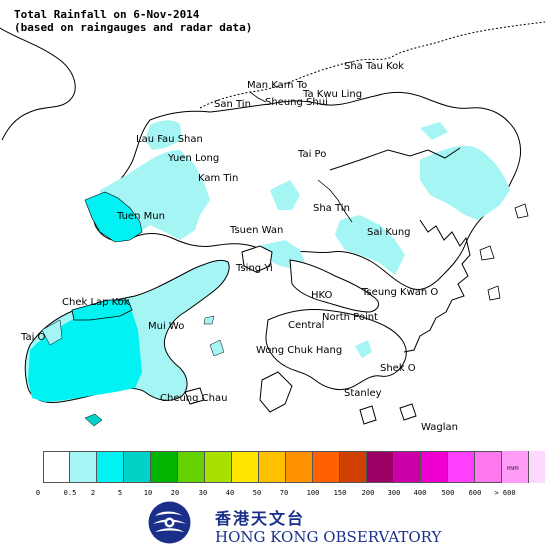 This screenshot has height=550, width=545. What do you see at coordinates (38, 84) in the screenshot?
I see `coastline-north` at bounding box center [38, 84].